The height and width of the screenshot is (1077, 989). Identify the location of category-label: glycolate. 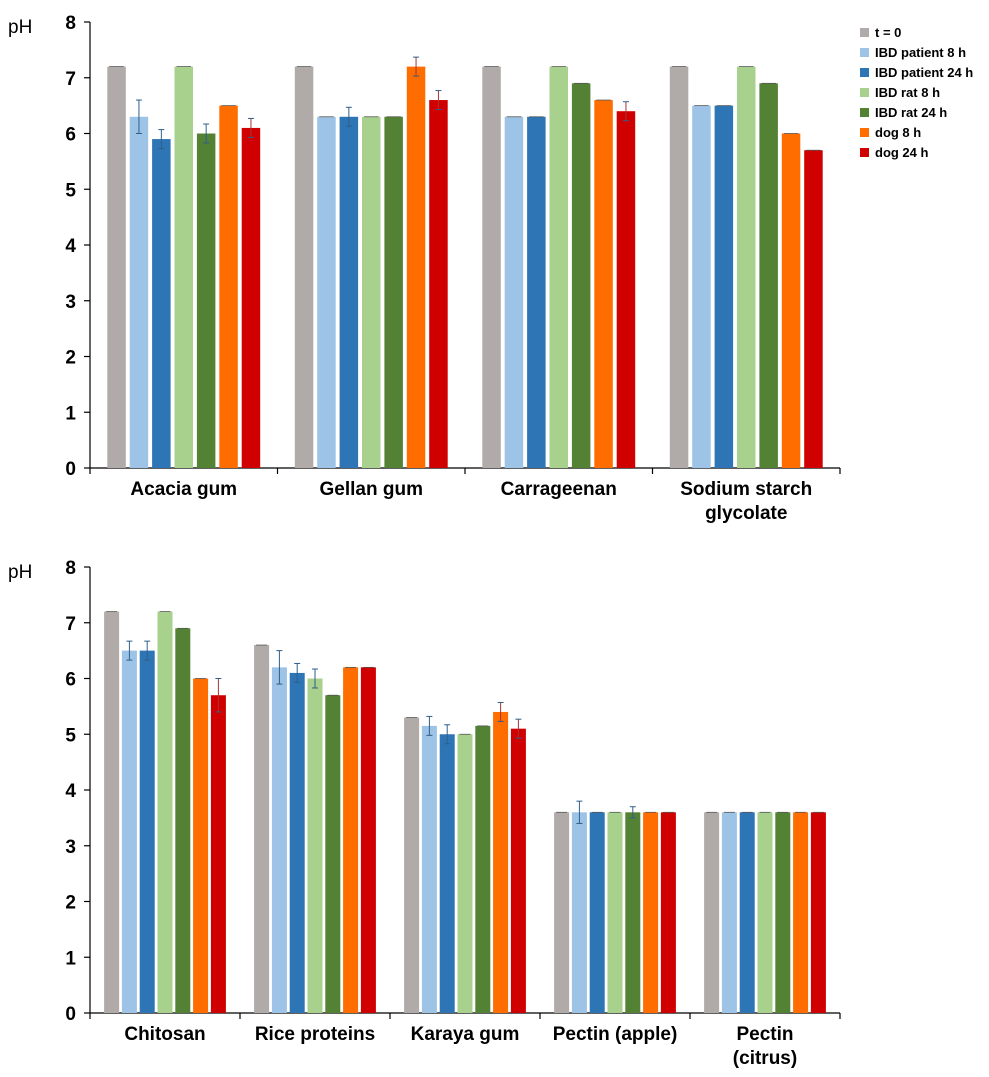
(746, 513).